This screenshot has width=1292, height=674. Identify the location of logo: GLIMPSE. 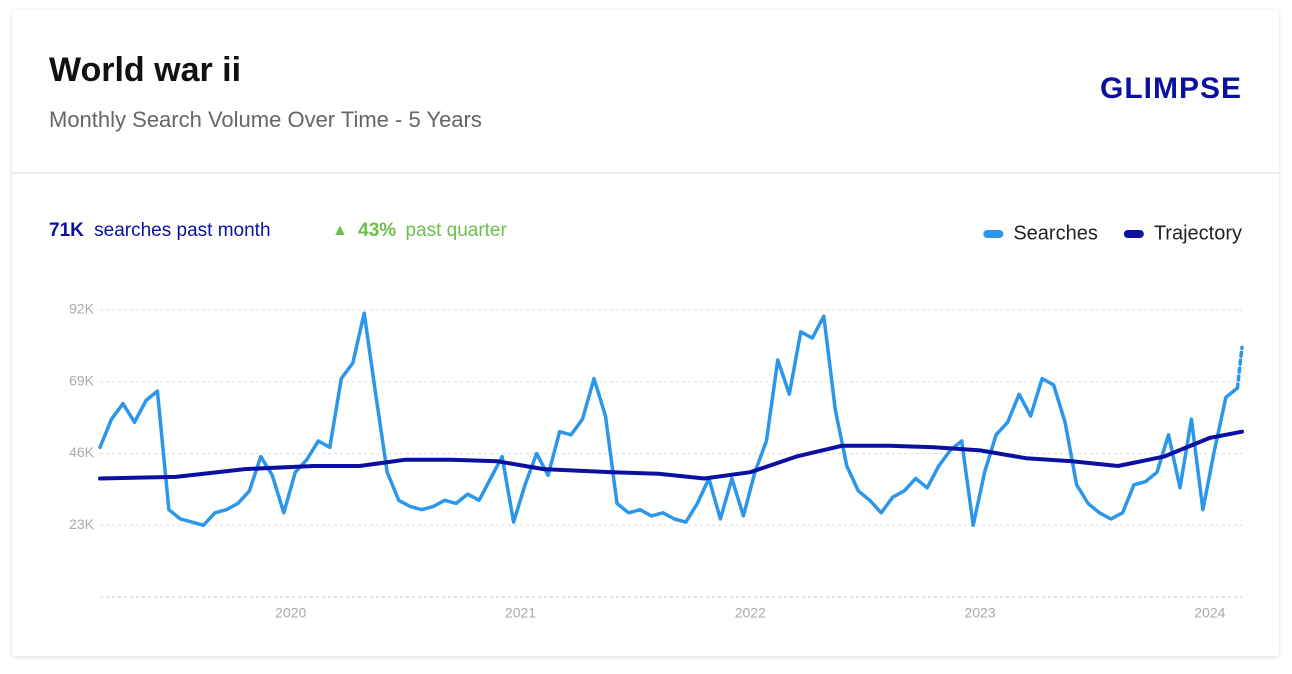
(1171, 88).